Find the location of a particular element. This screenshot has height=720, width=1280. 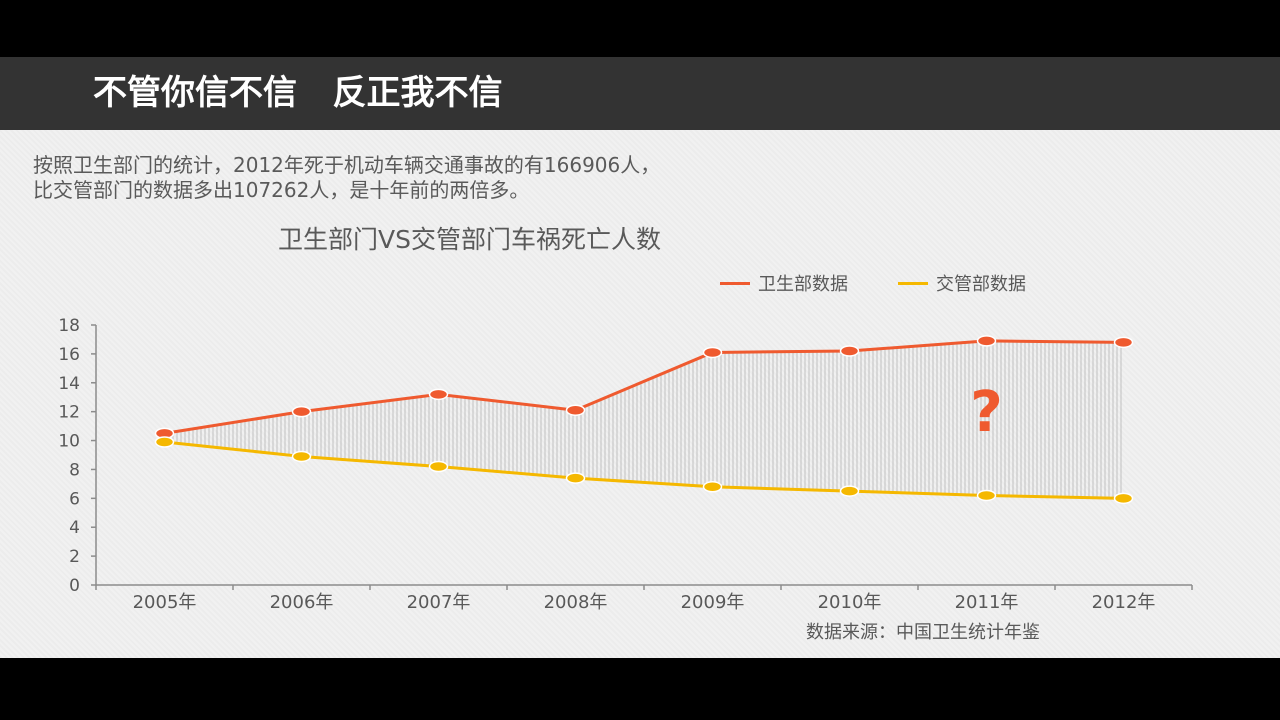

x-tick-label: 2009年 is located at coordinates (713, 602).